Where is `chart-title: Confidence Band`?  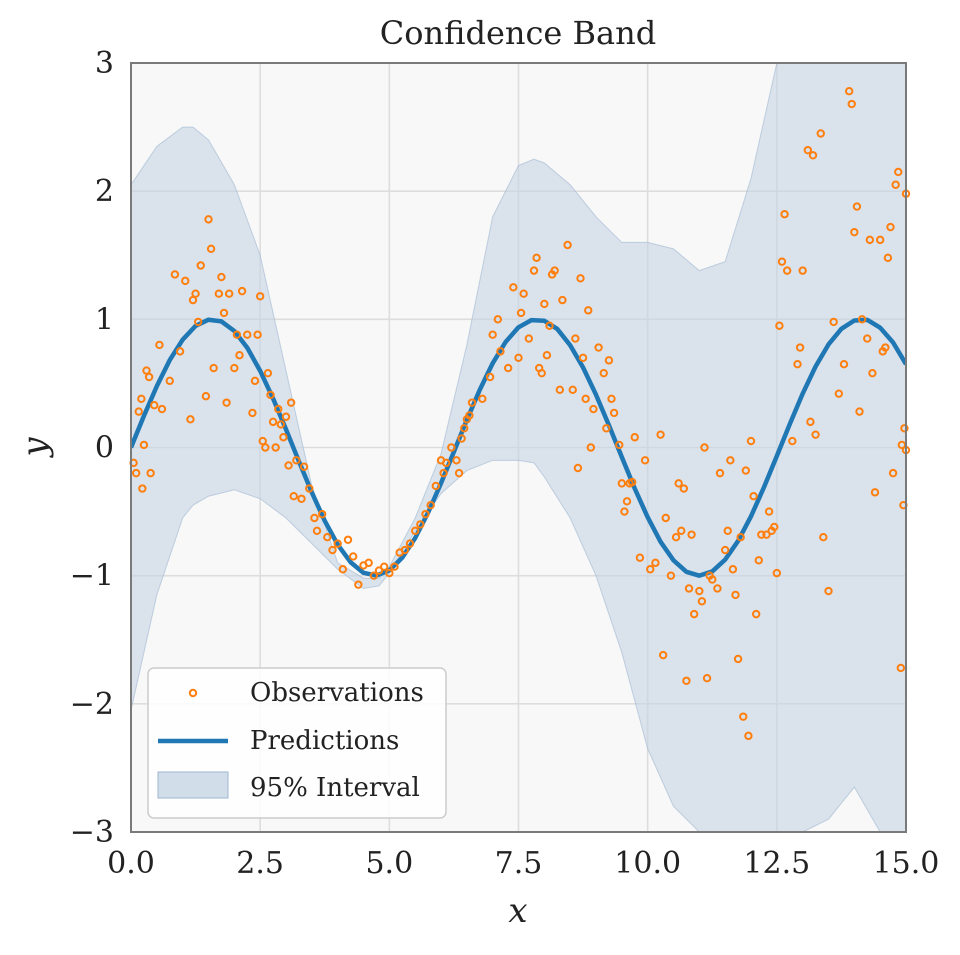
chart-title: Confidence Band is located at coordinates (518, 33).